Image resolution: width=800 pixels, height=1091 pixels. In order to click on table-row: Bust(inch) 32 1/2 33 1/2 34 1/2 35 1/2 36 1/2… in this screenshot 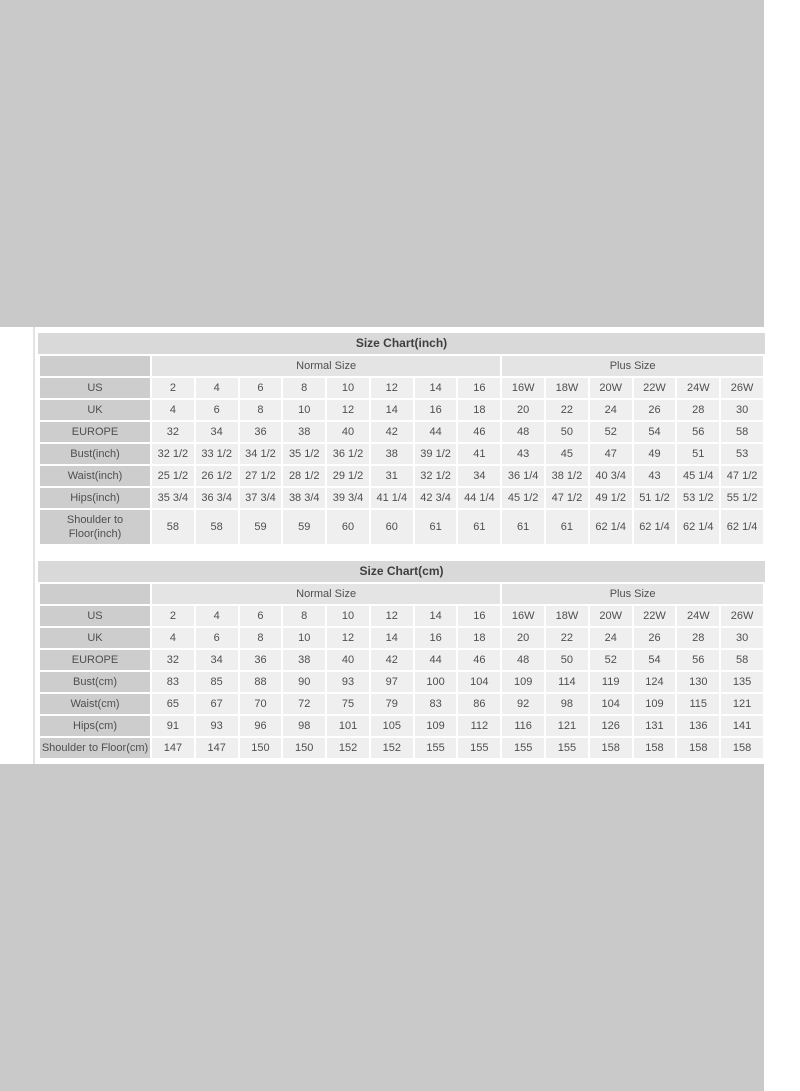, I will do `click(401, 454)`.